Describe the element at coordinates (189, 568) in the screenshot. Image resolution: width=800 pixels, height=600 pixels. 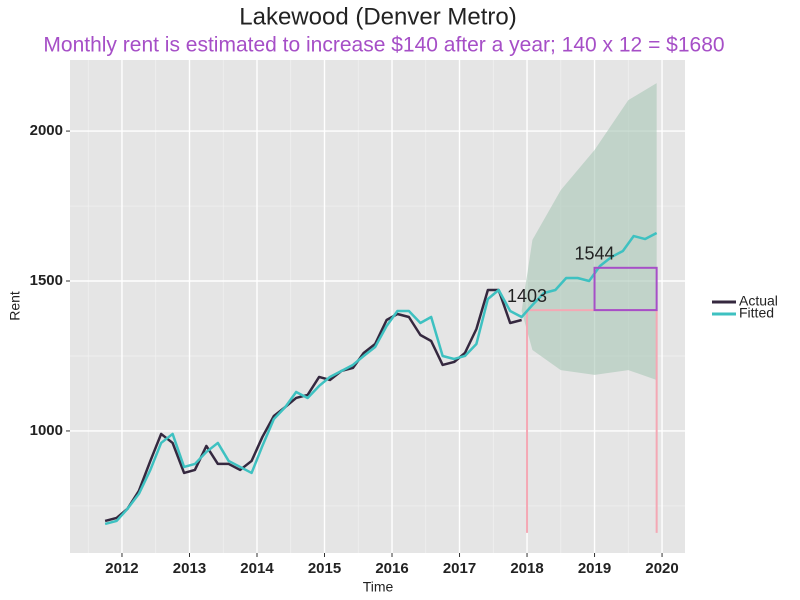
I see `x-tick-label: 2013` at that location.